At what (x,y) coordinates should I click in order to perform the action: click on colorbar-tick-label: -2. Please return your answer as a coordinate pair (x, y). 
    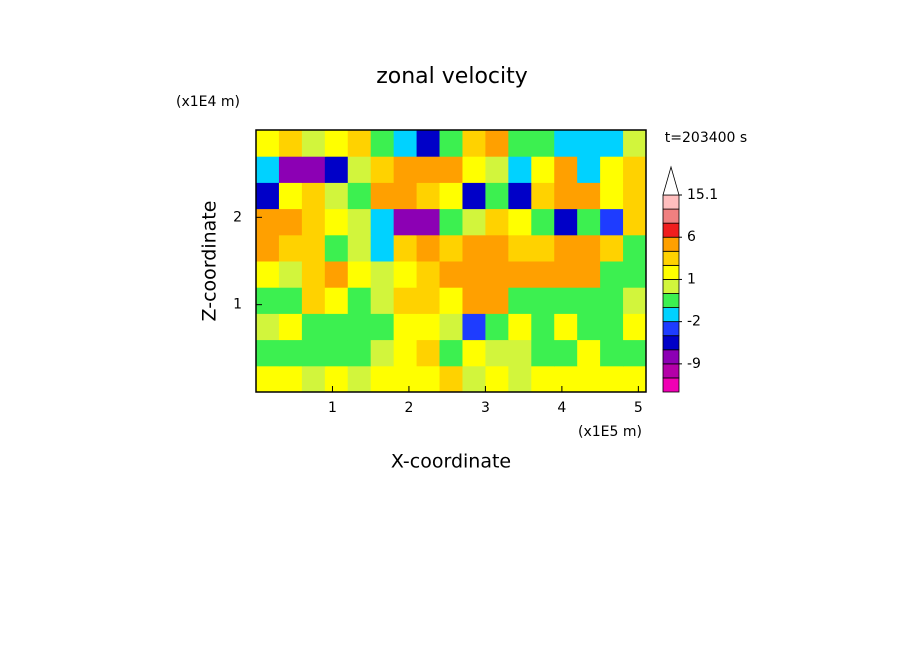
    Looking at the image, I should click on (694, 322).